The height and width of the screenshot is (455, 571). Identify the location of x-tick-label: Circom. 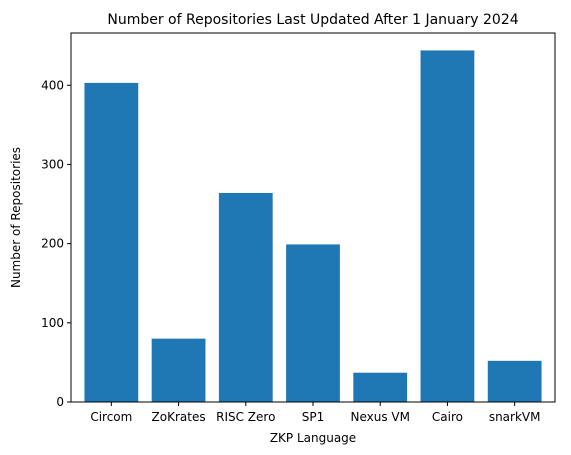
(111, 417).